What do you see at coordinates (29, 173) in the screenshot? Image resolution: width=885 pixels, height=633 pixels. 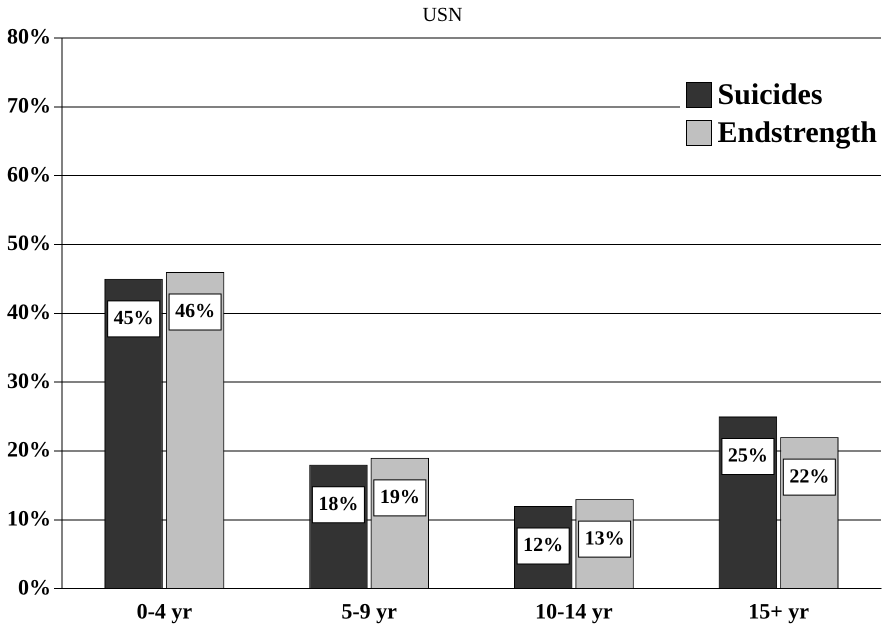 I see `y-tick-label: 60%` at bounding box center [29, 173].